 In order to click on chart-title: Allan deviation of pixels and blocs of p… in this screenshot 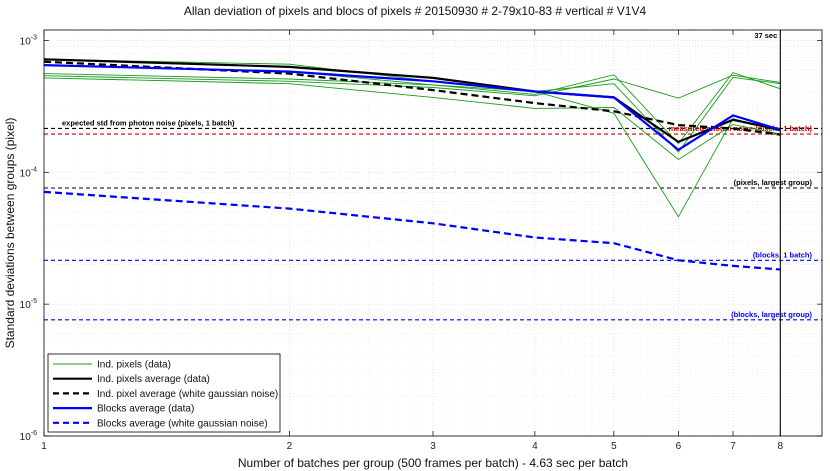, I will do `click(415, 11)`.